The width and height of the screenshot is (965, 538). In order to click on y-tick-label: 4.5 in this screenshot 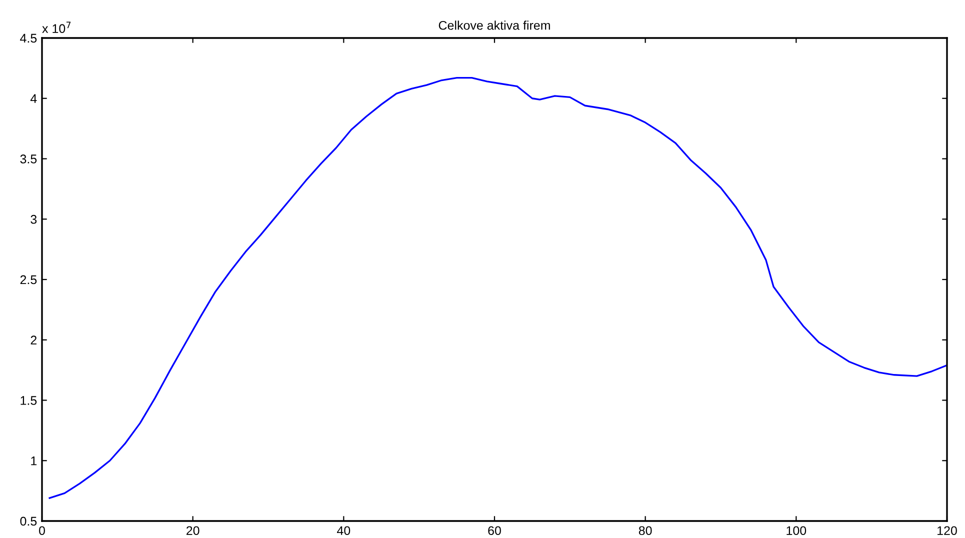, I will do `click(28, 38)`.